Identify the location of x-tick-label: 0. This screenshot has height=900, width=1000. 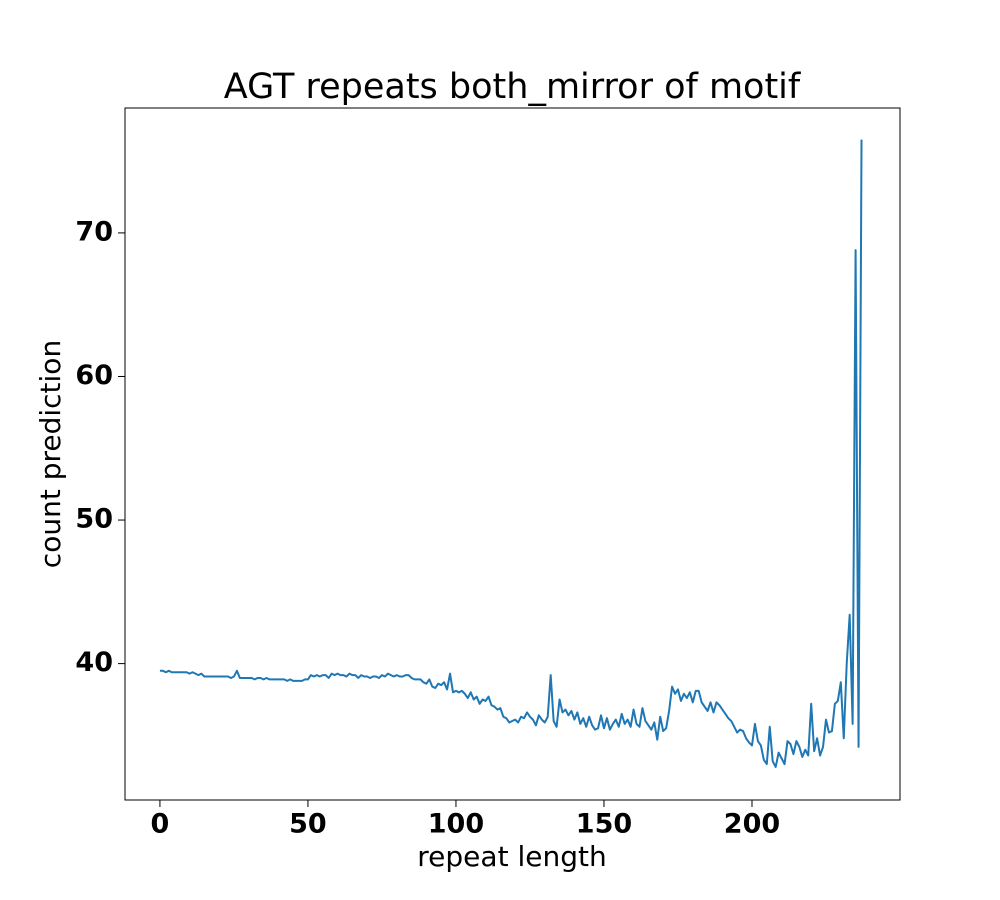
(160, 824).